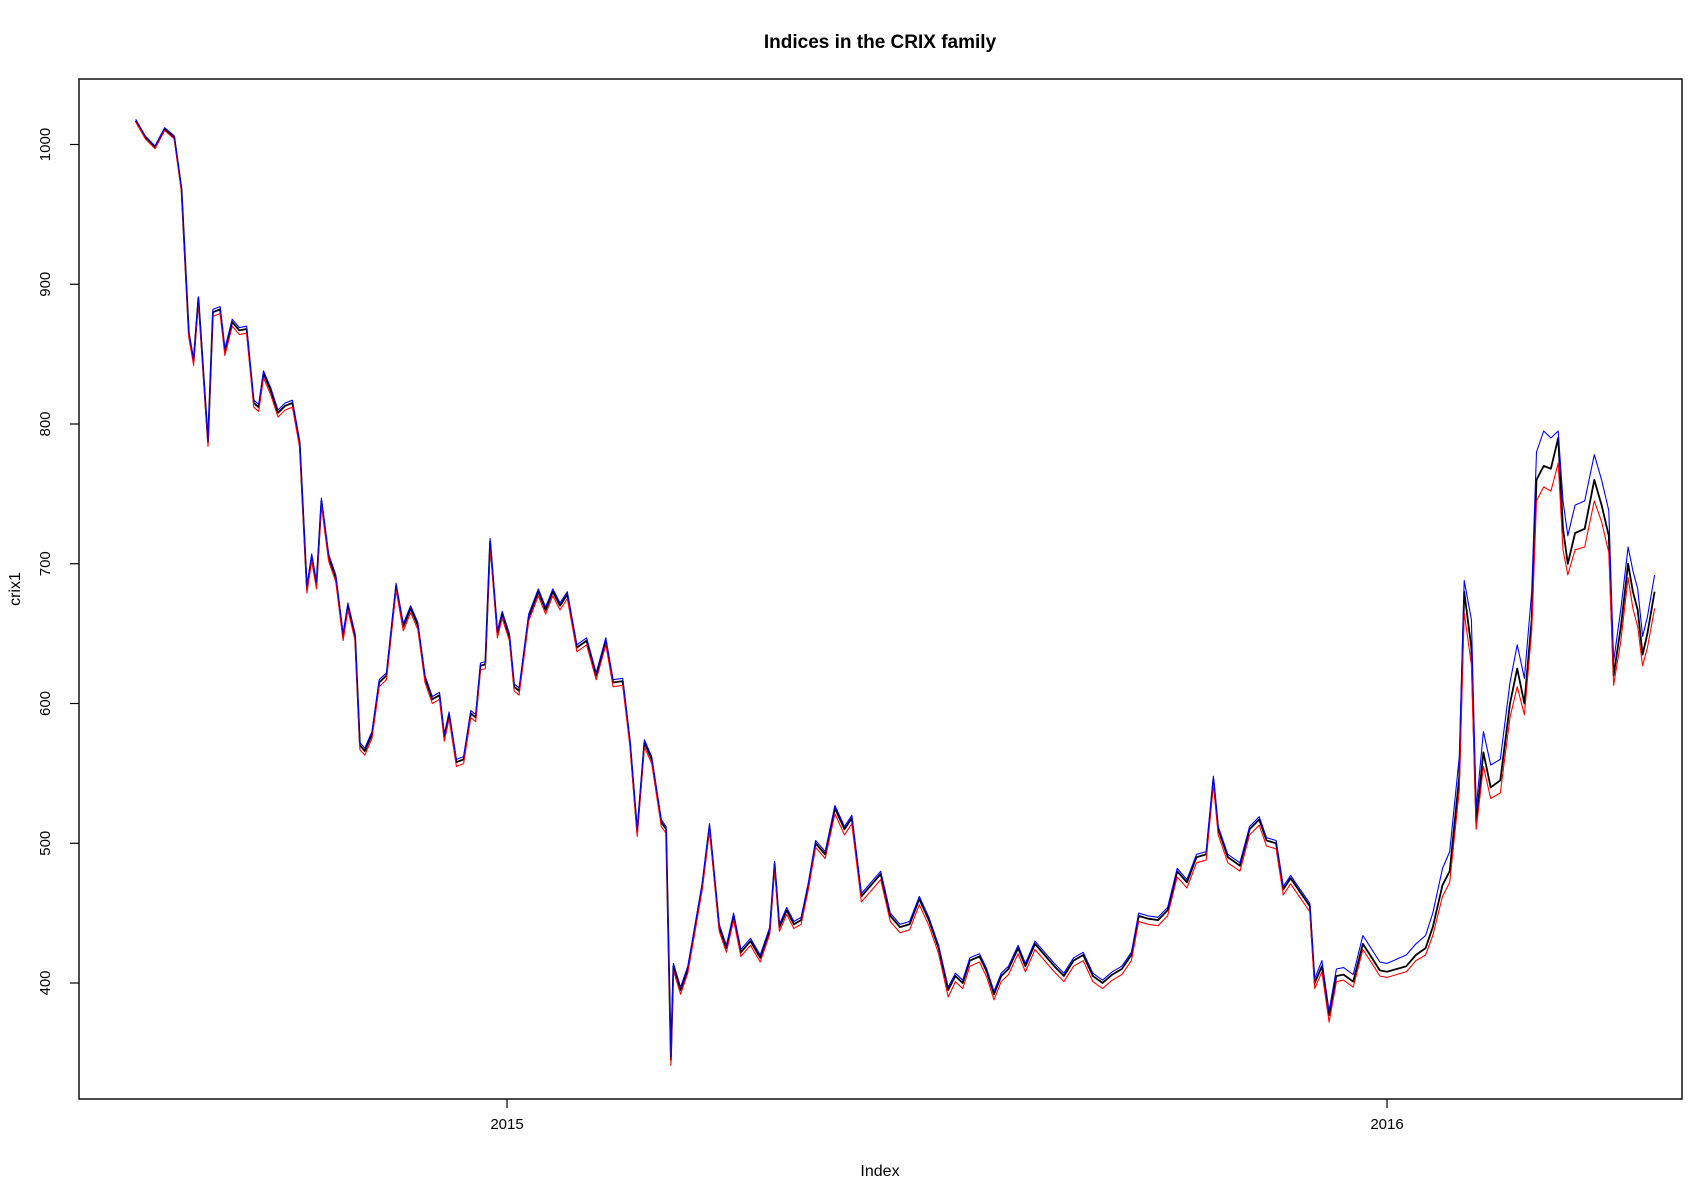 The width and height of the screenshot is (1699, 1183). What do you see at coordinates (45, 144) in the screenshot?
I see `y-tick-label: 1000` at bounding box center [45, 144].